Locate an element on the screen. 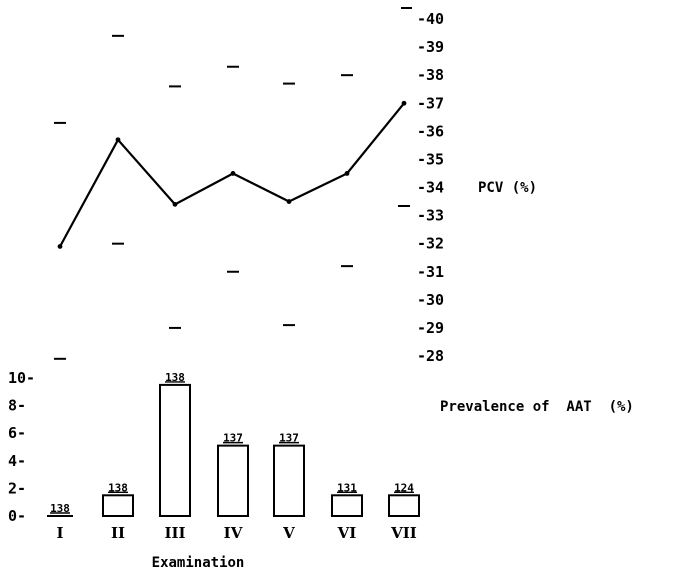  aat-tick-label: 6- is located at coordinates (17, 433).